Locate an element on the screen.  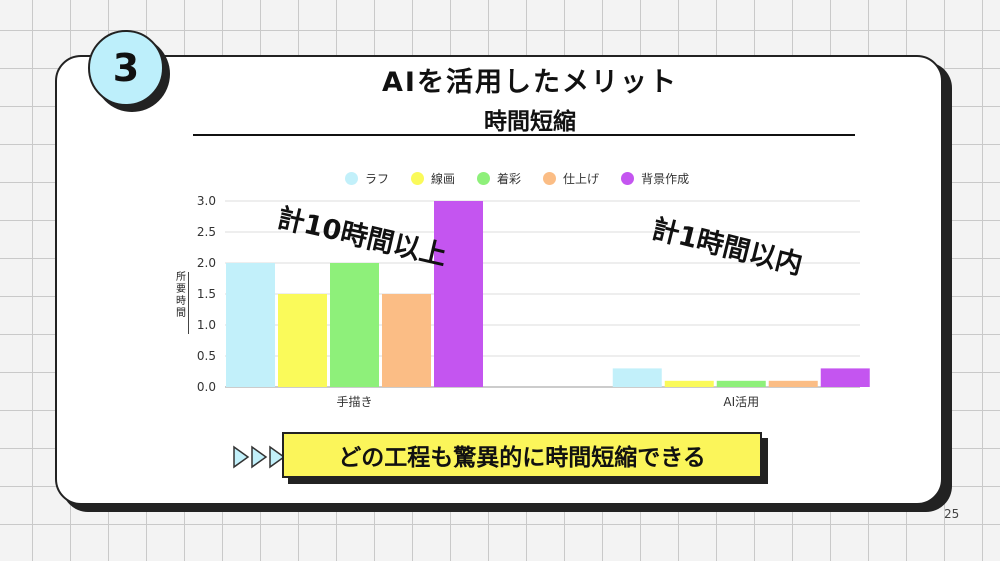
legend-label: 仕上げ is located at coordinates (581, 179).